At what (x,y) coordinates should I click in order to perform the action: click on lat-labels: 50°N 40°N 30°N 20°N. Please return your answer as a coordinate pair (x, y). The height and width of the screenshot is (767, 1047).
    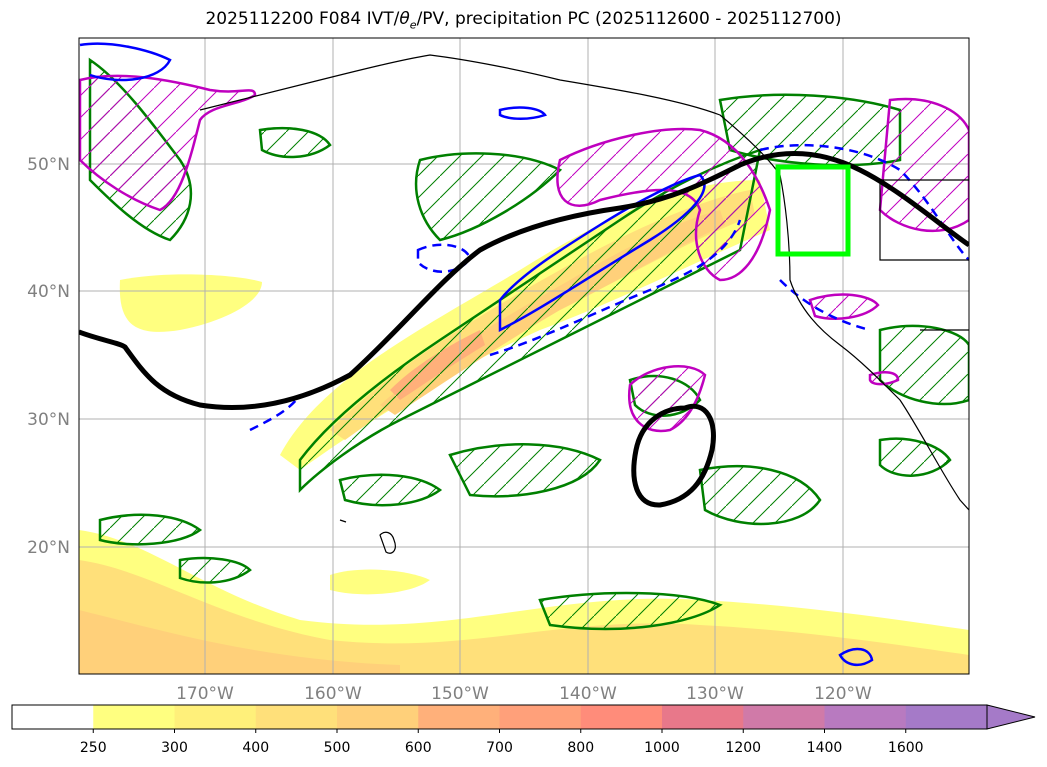
    Looking at the image, I should click on (48, 356).